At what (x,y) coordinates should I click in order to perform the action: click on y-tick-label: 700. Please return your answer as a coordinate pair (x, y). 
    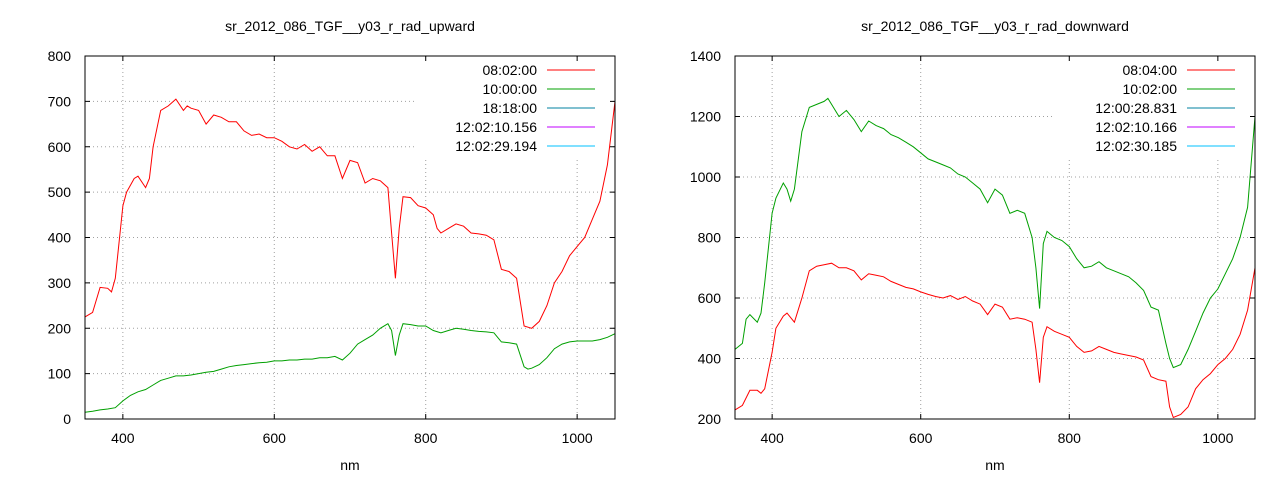
    Looking at the image, I should click on (60, 101).